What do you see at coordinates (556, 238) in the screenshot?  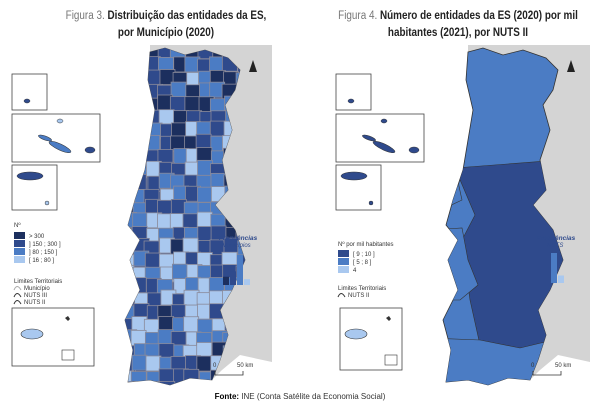 I see `freq-title: Frequências` at bounding box center [556, 238].